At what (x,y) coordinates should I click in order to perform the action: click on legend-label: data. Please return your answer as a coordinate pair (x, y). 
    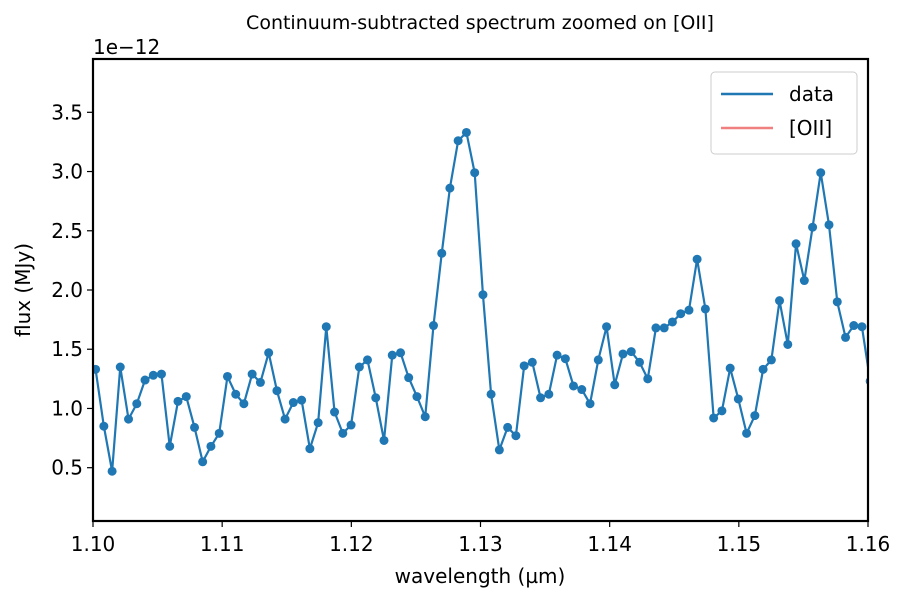
    Looking at the image, I should click on (811, 94).